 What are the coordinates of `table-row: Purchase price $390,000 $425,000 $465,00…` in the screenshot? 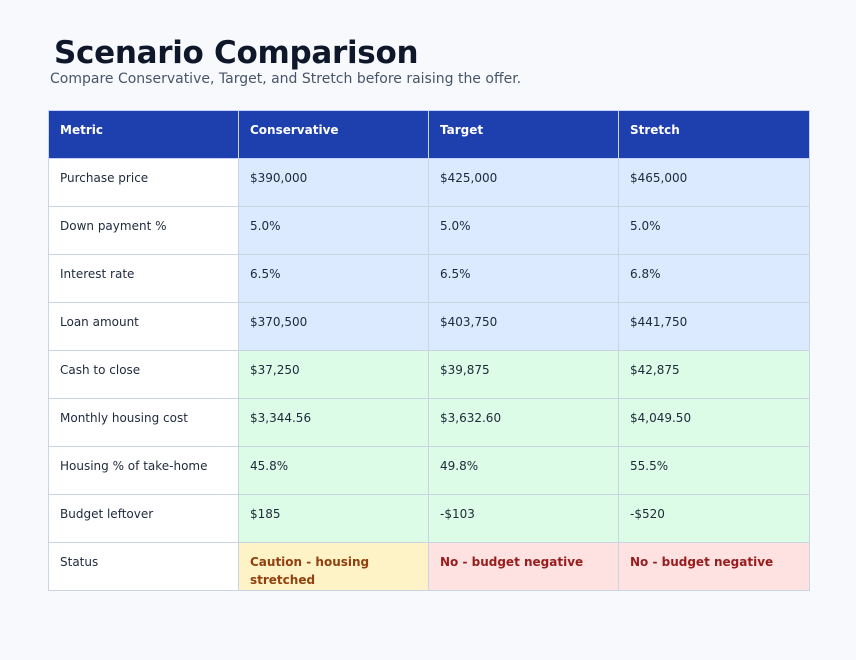 It's located at (429, 182).